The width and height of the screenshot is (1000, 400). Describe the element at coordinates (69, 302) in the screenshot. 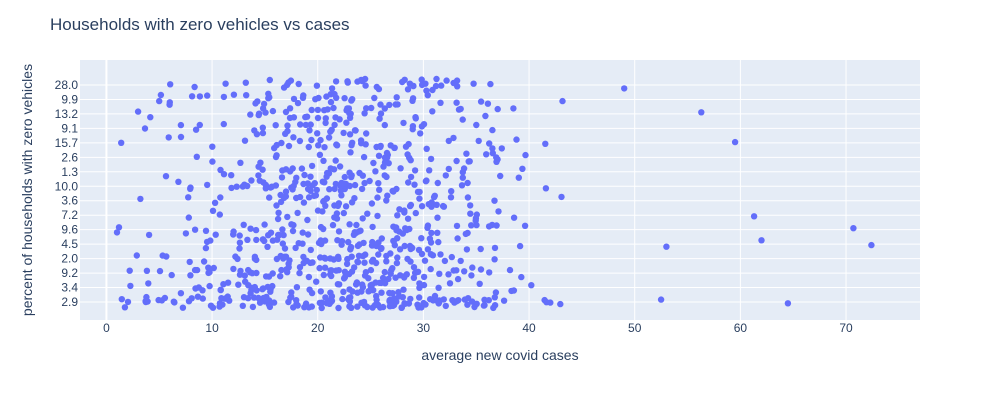

I see `y-tick-label: 2.9` at that location.